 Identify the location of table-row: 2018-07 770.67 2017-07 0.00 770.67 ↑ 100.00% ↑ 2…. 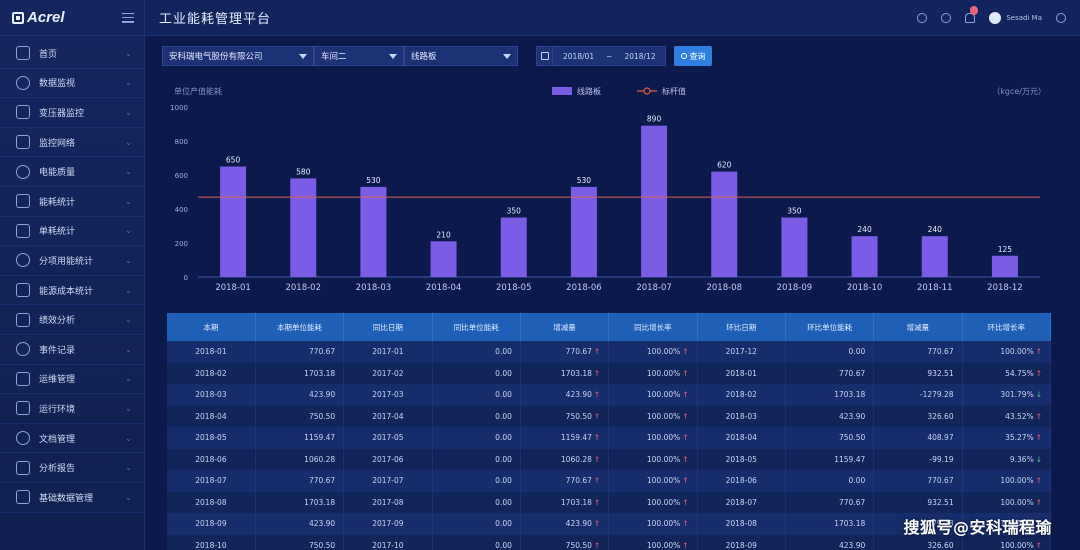
(609, 481).